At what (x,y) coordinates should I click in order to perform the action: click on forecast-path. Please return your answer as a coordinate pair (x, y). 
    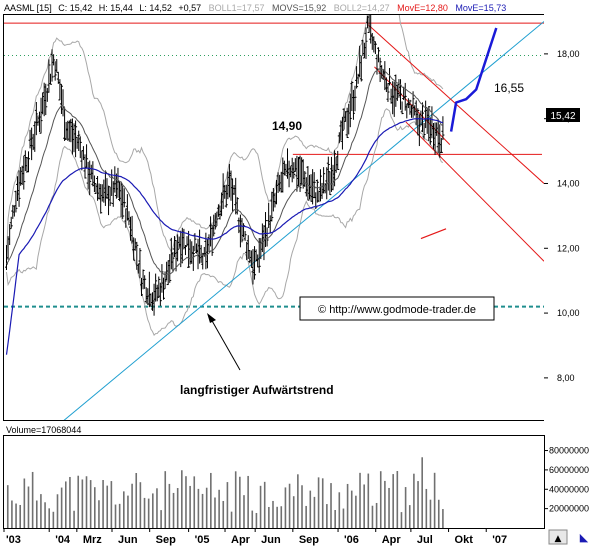
    Looking at the image, I should click on (473, 79).